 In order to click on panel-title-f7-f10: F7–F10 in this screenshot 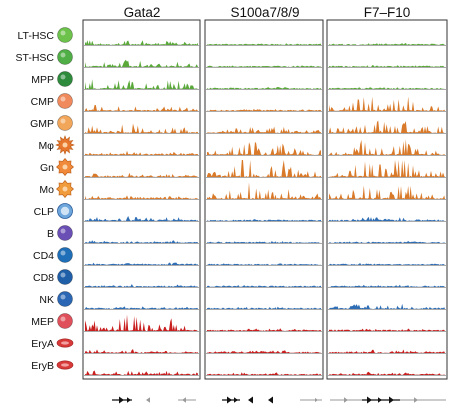, I will do `click(387, 12)`.